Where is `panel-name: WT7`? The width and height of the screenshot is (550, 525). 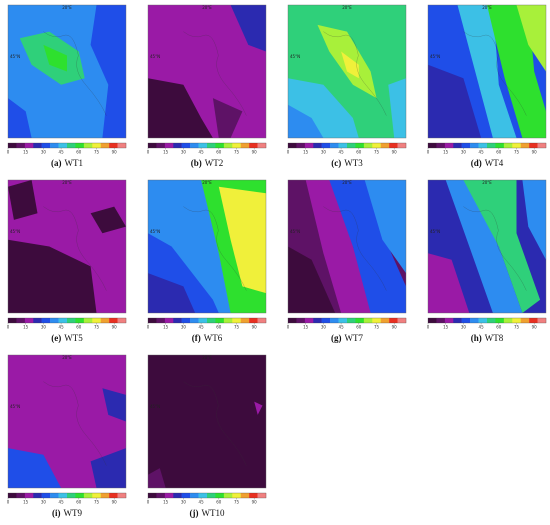 panel-name: WT7 is located at coordinates (354, 338).